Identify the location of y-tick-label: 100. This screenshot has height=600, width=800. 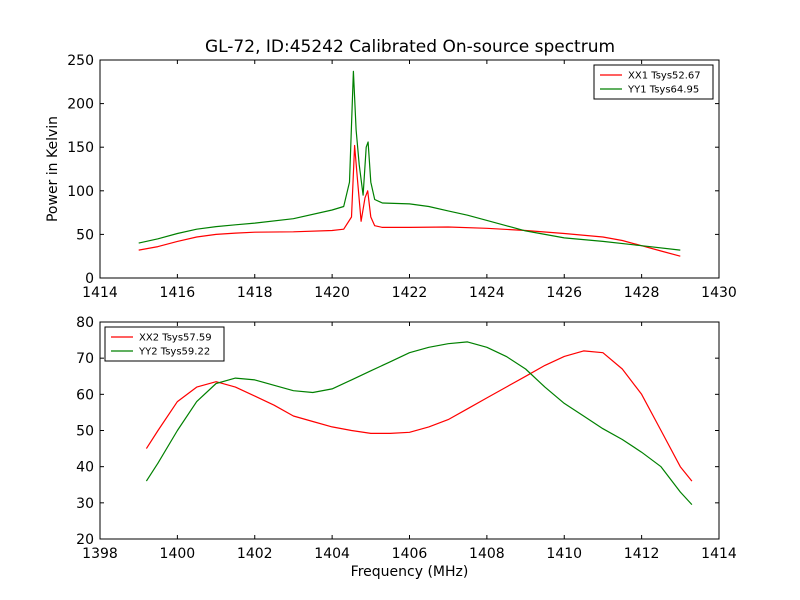
(80, 192).